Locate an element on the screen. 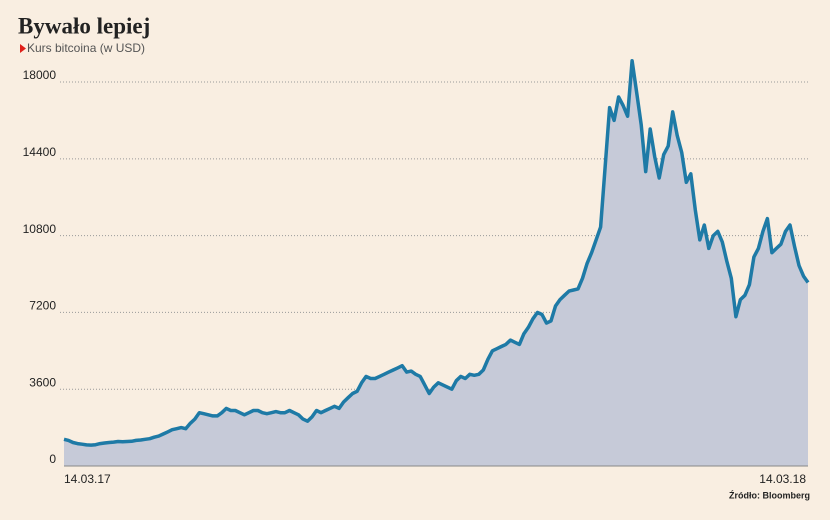 The width and height of the screenshot is (830, 520). source: Źródło: Bloomberg is located at coordinates (769, 495).